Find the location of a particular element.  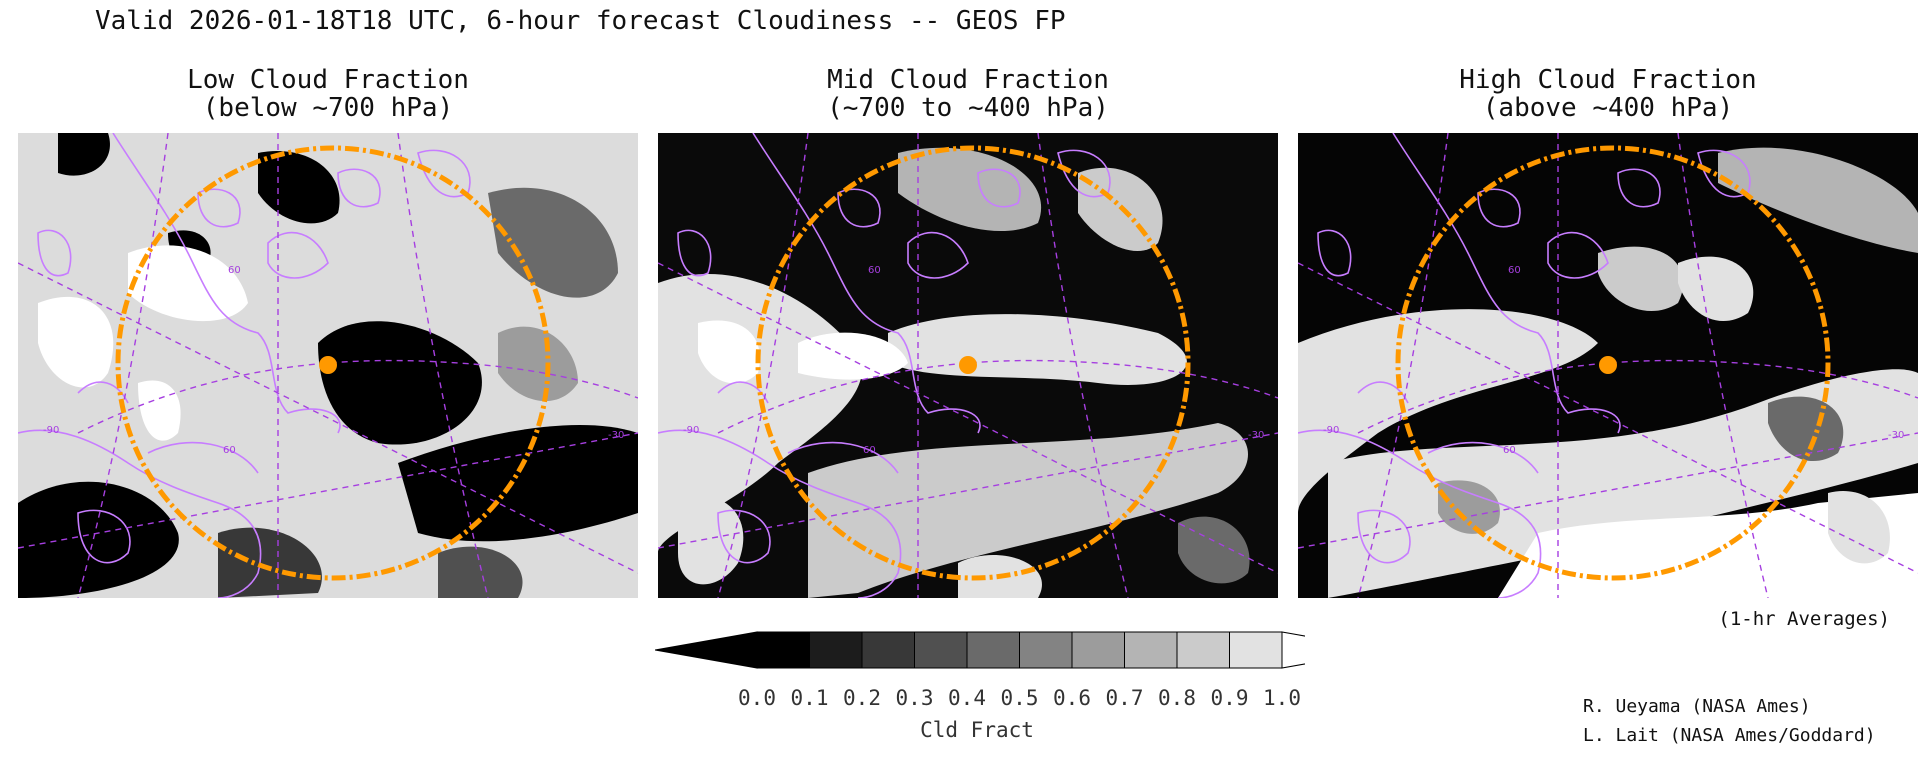

panel-title-high-line2: (above ~400 hPa) is located at coordinates (1608, 108).